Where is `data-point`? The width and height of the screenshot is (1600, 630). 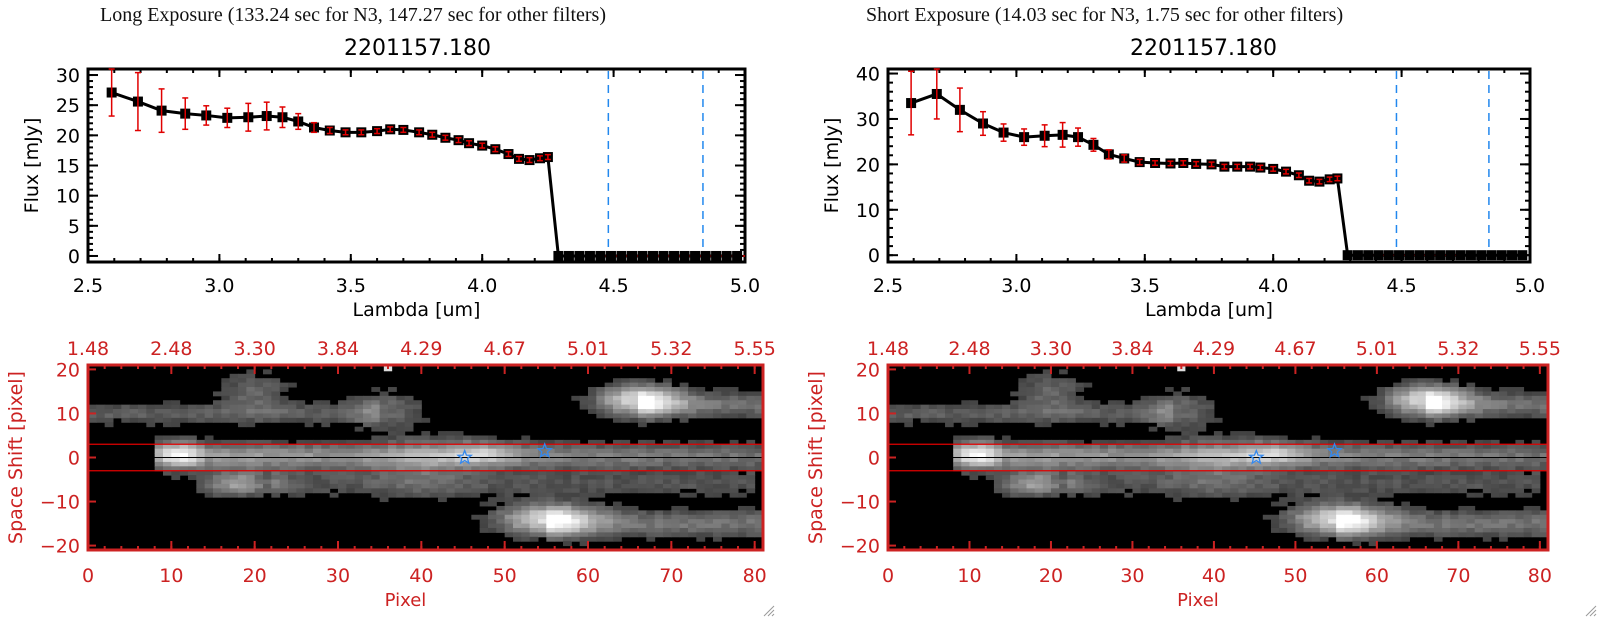
data-point is located at coordinates (1419, 255).